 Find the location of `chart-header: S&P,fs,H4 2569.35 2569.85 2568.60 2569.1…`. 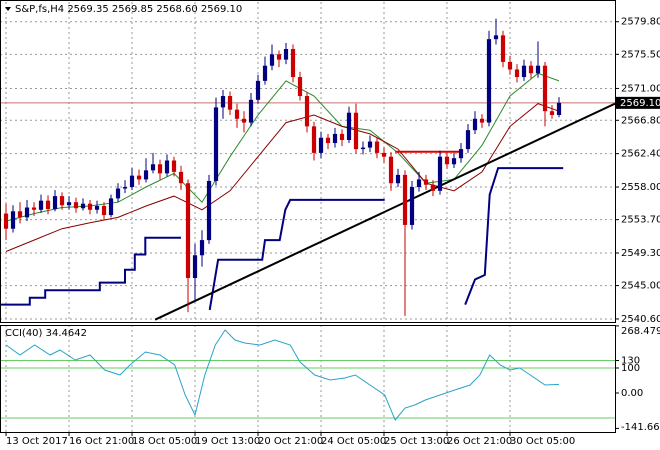

chart-header: S&P,fs,H4 2569.35 2569.85 2568.60 2569.1… is located at coordinates (128, 9).